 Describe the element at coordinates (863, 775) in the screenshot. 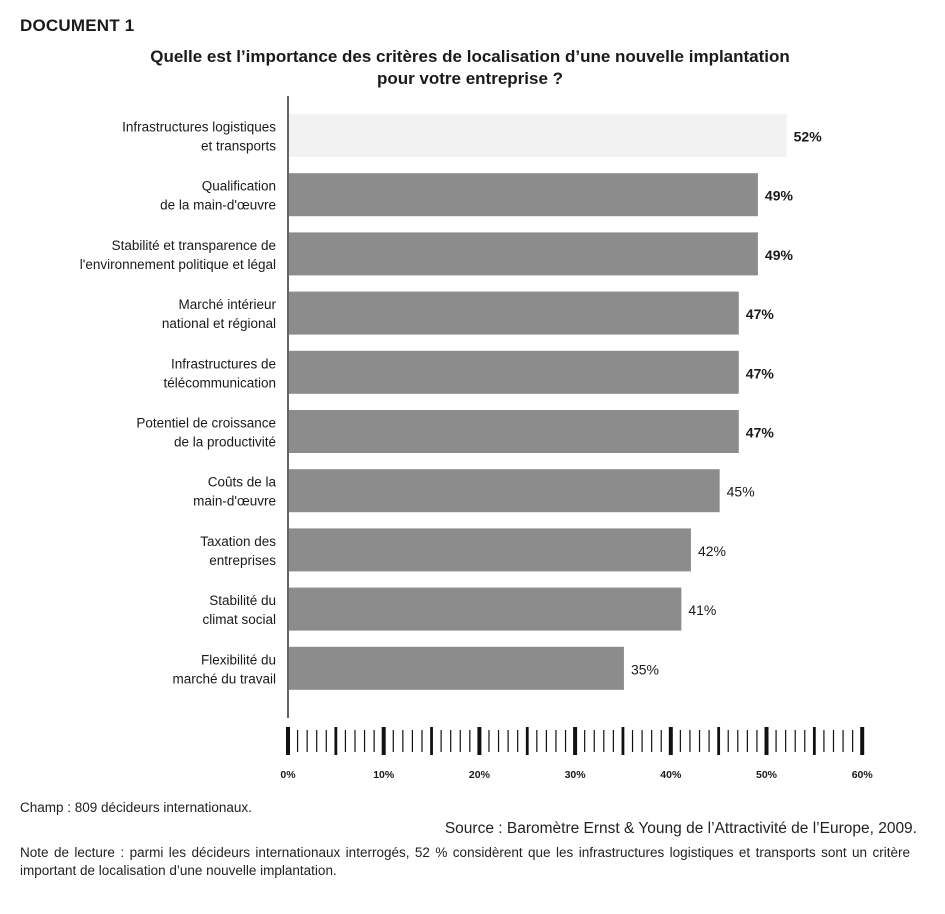

I see `x-tick-label-6: 60%` at that location.